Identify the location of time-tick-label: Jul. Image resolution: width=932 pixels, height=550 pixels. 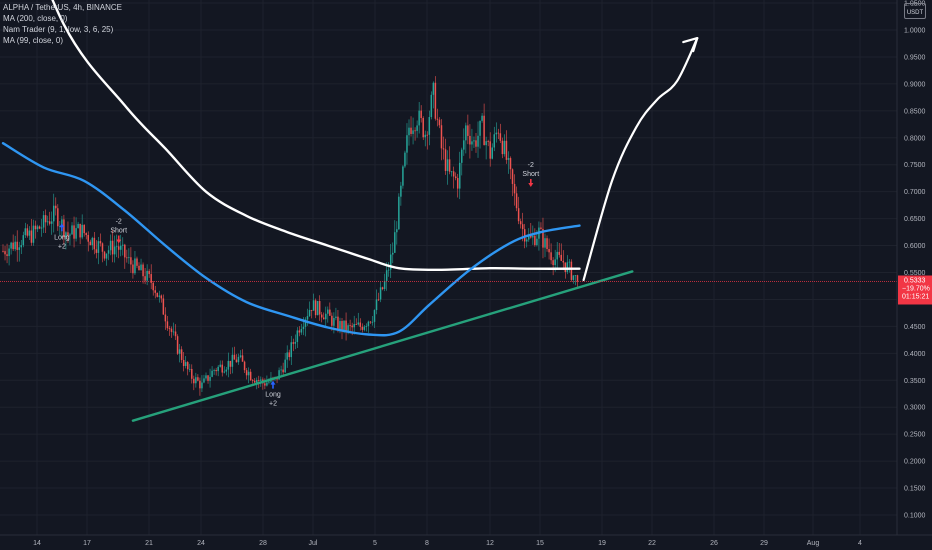
(313, 543).